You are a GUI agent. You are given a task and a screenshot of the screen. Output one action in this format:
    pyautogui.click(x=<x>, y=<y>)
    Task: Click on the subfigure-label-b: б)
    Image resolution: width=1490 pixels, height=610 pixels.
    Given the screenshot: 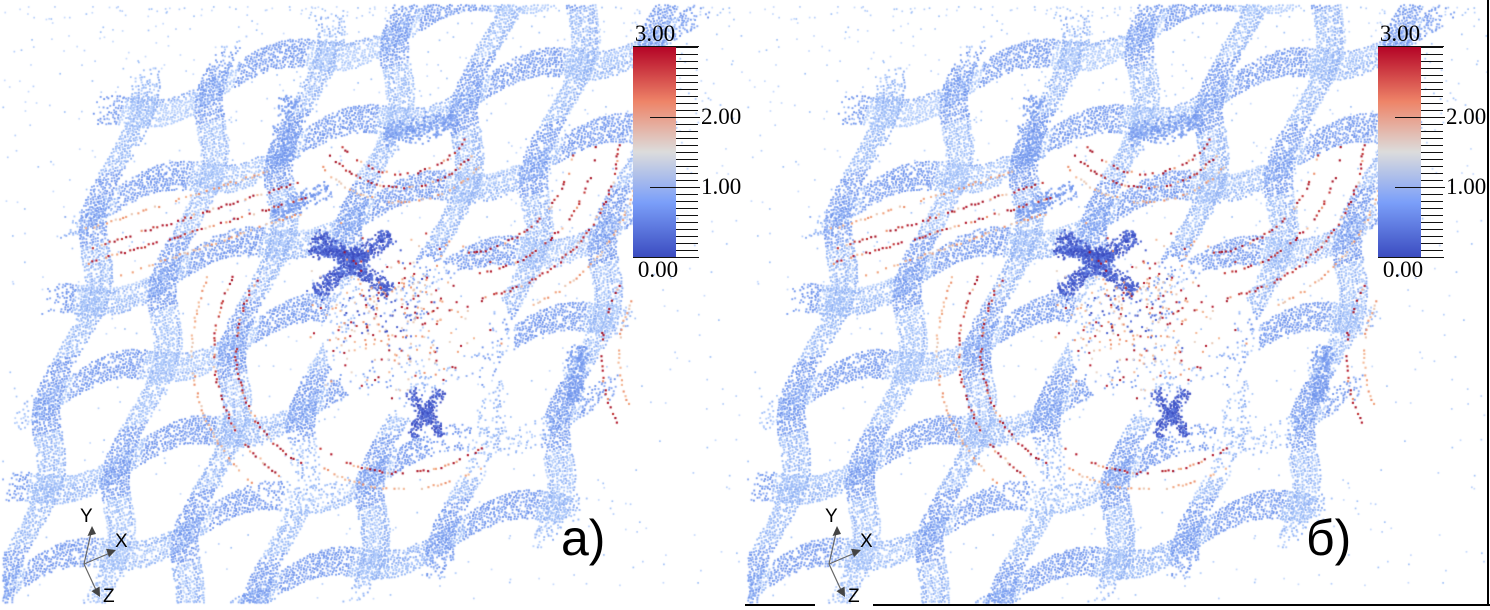 What is the action you would take?
    pyautogui.click(x=1329, y=538)
    